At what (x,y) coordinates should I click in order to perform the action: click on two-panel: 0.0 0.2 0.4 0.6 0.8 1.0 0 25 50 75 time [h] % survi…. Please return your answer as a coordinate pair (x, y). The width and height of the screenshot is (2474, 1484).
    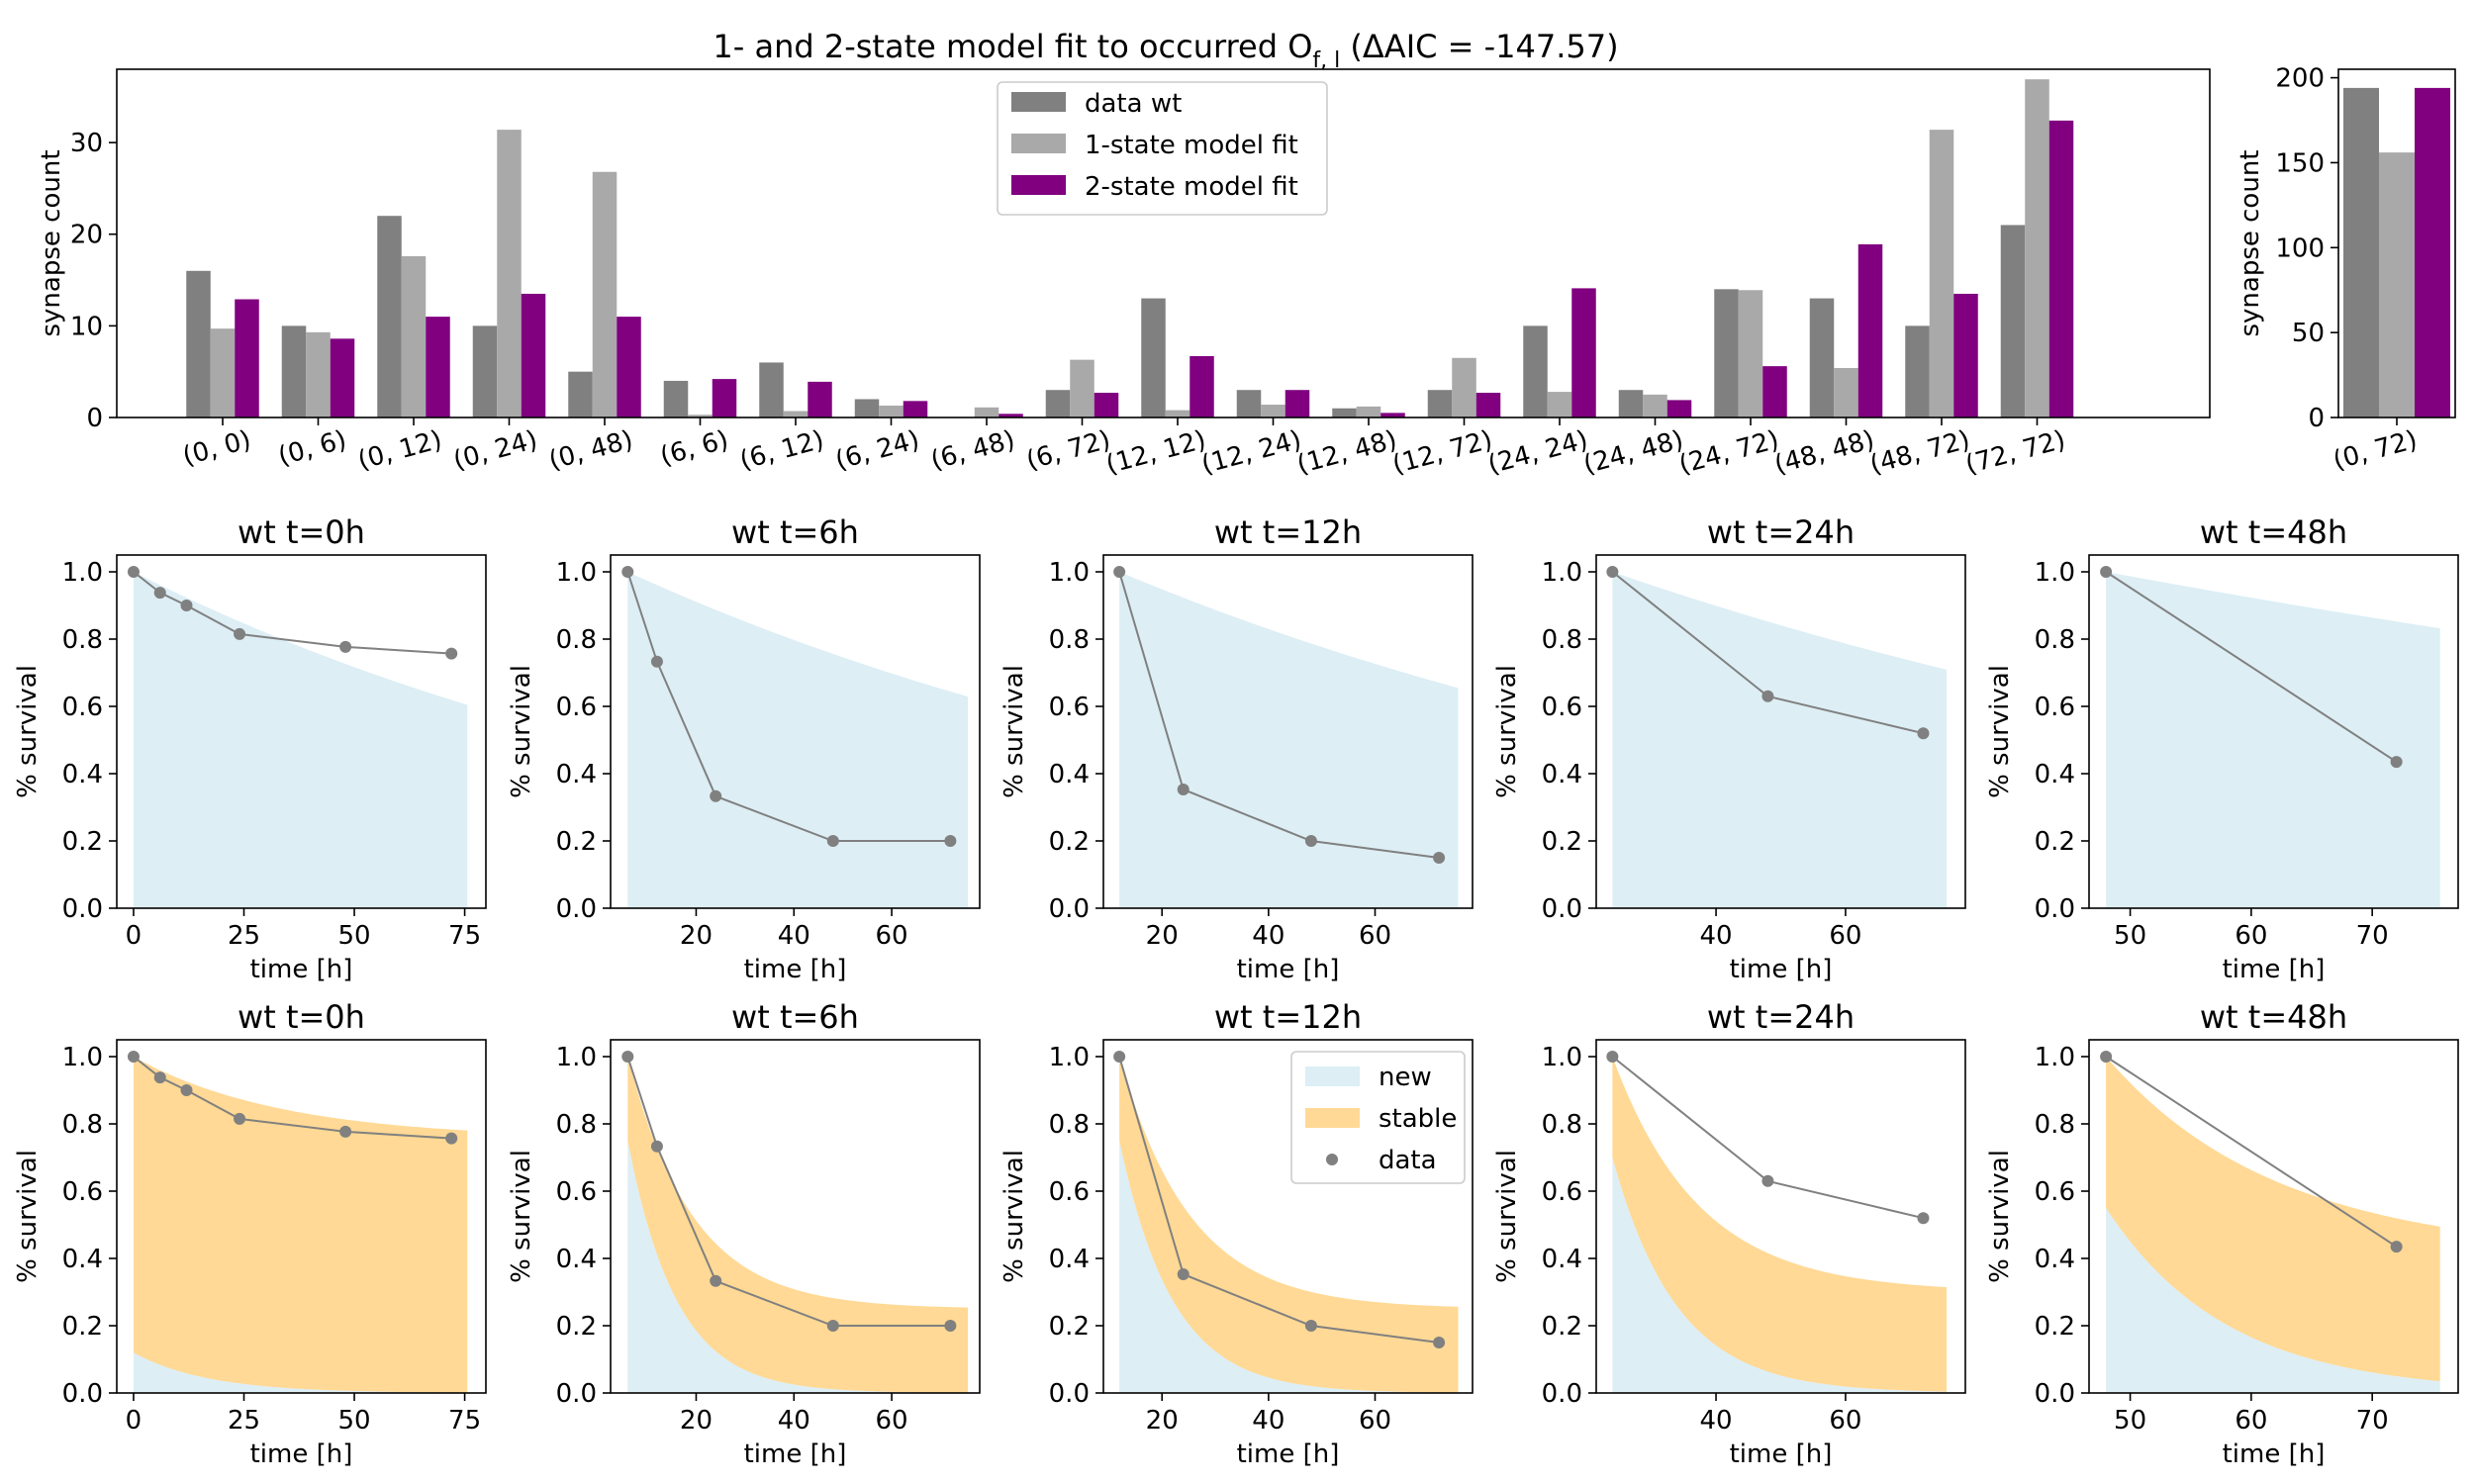
    Looking at the image, I should click on (250, 1233).